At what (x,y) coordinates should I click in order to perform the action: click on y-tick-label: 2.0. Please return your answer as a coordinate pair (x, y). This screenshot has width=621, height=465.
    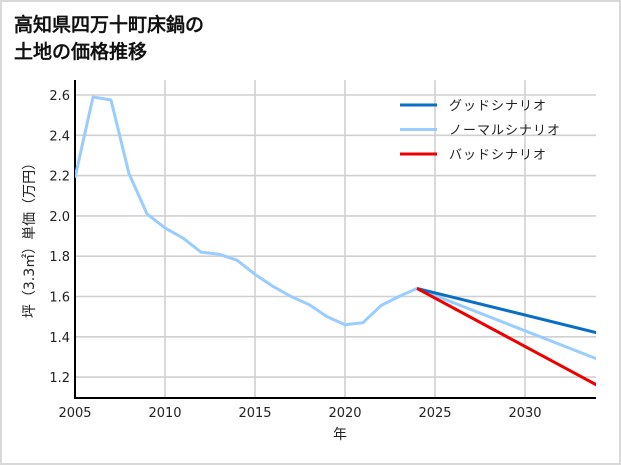
    Looking at the image, I should click on (59, 217).